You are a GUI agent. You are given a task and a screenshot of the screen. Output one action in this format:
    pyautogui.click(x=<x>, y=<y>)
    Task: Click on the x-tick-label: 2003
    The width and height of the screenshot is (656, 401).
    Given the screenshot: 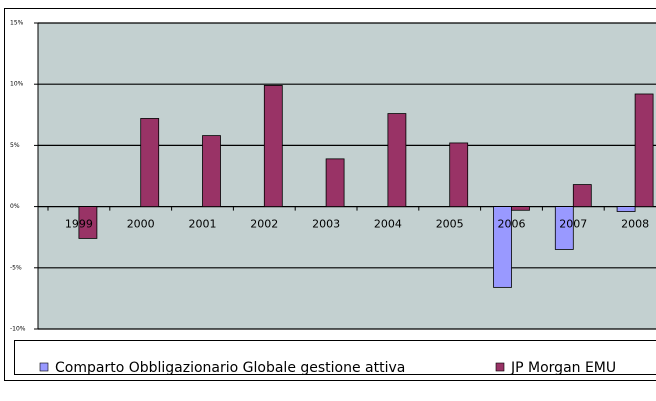 What is the action you would take?
    pyautogui.click(x=326, y=224)
    